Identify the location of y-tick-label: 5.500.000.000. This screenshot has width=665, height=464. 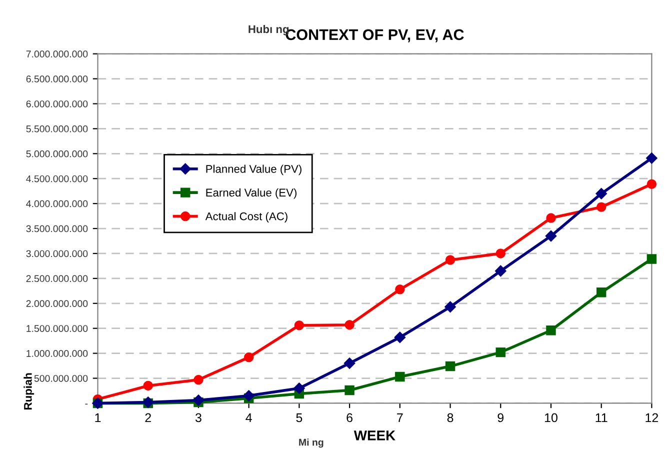
(57, 128).